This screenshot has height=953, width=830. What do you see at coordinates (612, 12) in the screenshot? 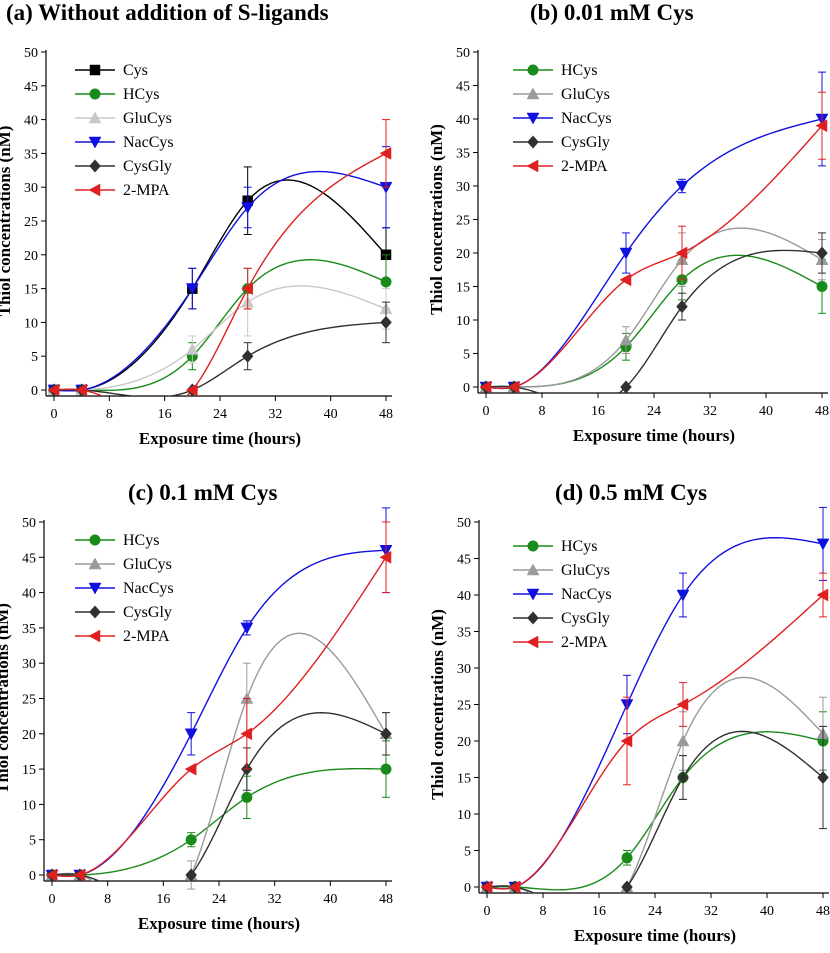
I see `panel-b-title: (b) 0.01 mM Cys` at bounding box center [612, 12].